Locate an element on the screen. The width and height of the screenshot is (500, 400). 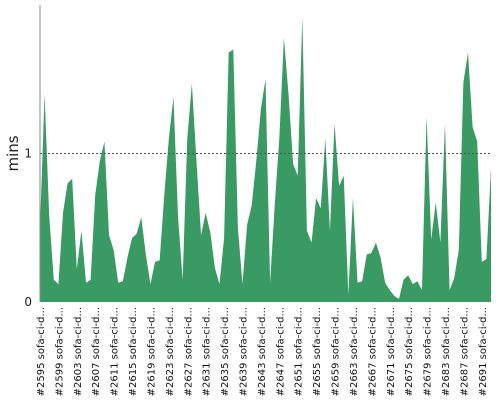
y-axis-ticks: 01 is located at coordinates (28, 228).